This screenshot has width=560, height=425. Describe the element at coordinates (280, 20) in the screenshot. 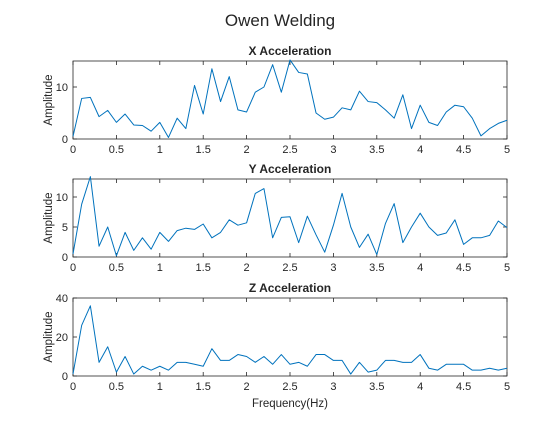

I see `figure-title: Owen Welding` at that location.